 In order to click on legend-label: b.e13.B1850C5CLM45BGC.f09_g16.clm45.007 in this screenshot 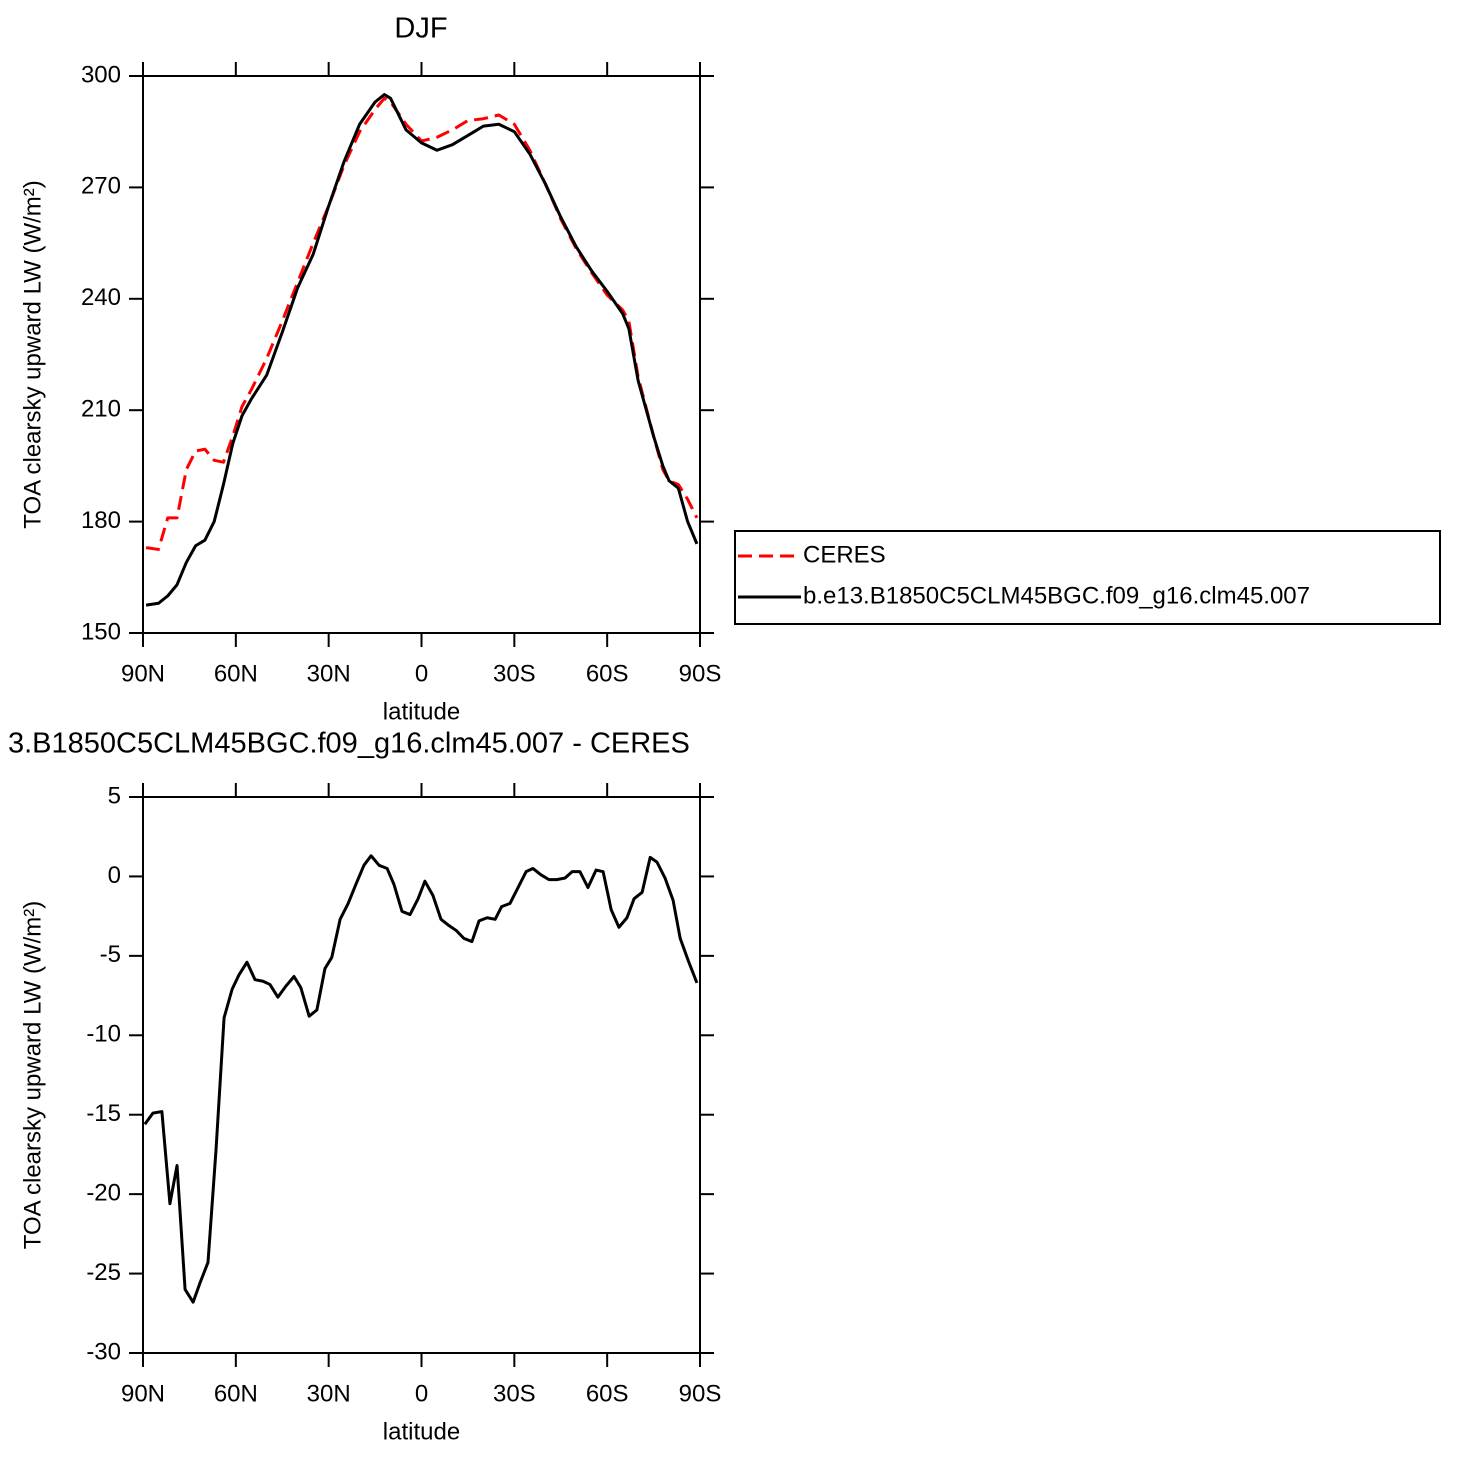, I will do `click(1056, 595)`.